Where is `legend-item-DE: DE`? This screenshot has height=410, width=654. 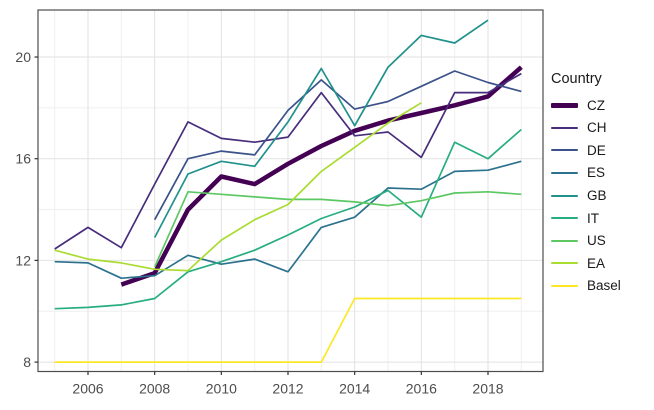 legend-item-DE: DE is located at coordinates (586, 150).